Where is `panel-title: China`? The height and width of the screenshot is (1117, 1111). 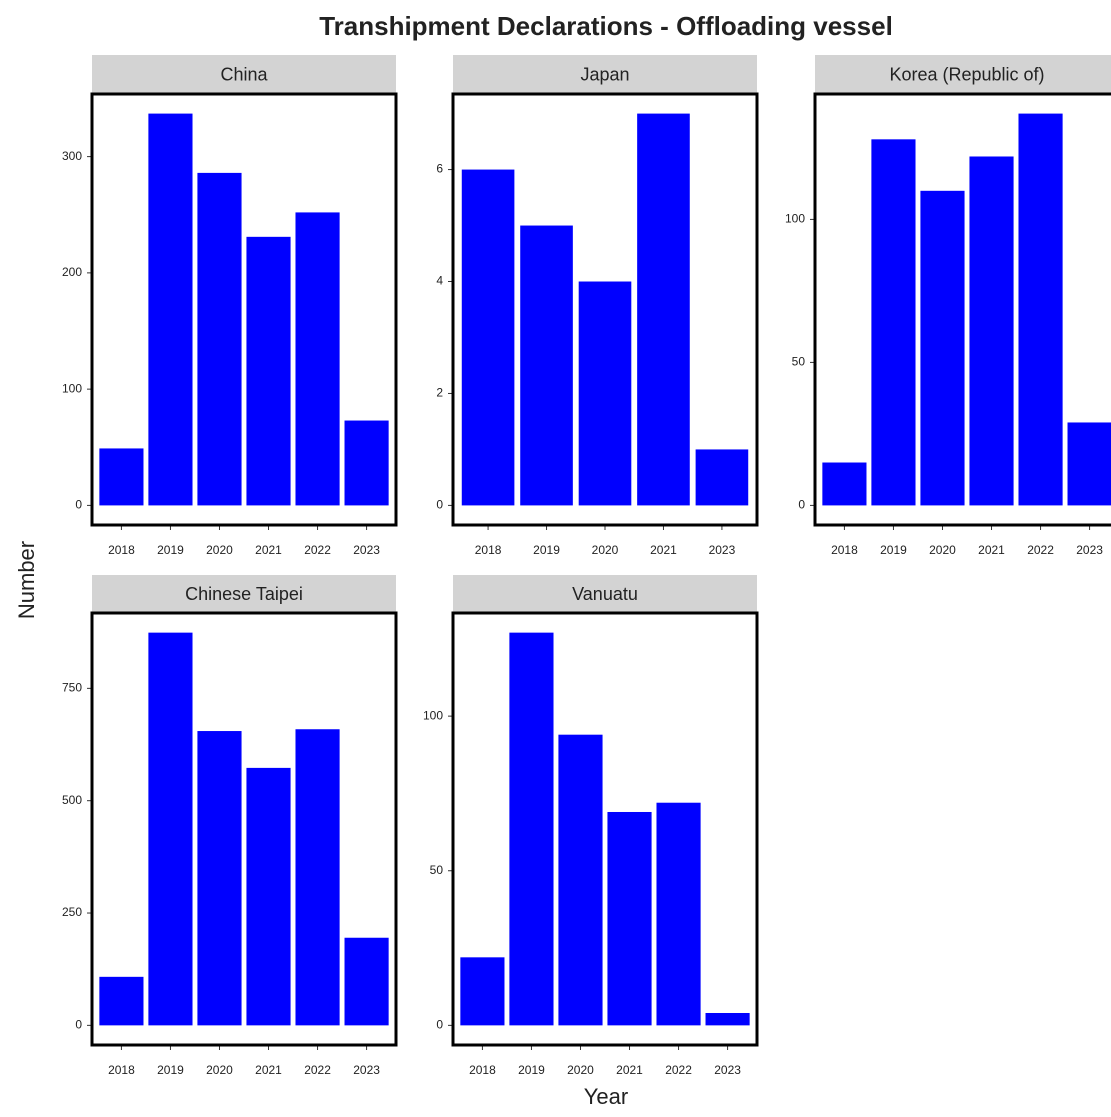 panel-title: China is located at coordinates (244, 74).